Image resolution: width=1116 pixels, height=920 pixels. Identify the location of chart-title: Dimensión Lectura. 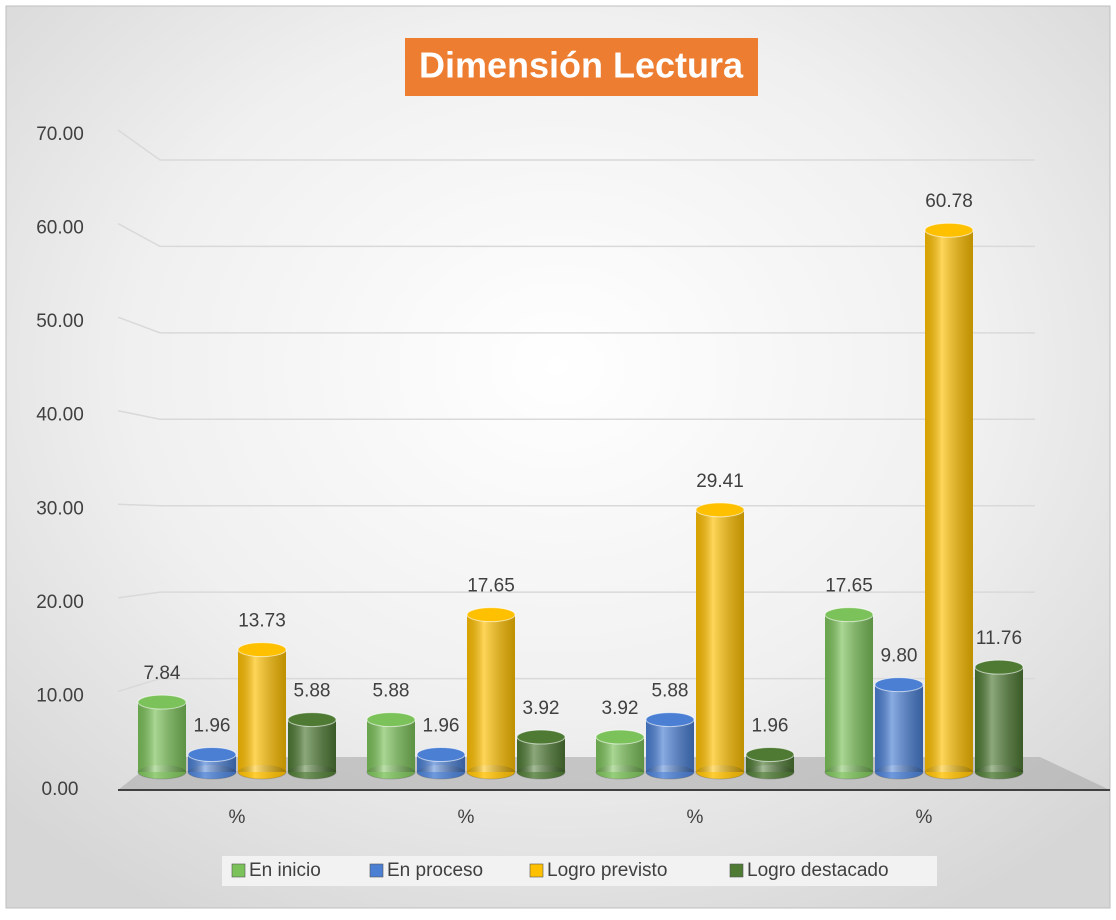
(581, 65).